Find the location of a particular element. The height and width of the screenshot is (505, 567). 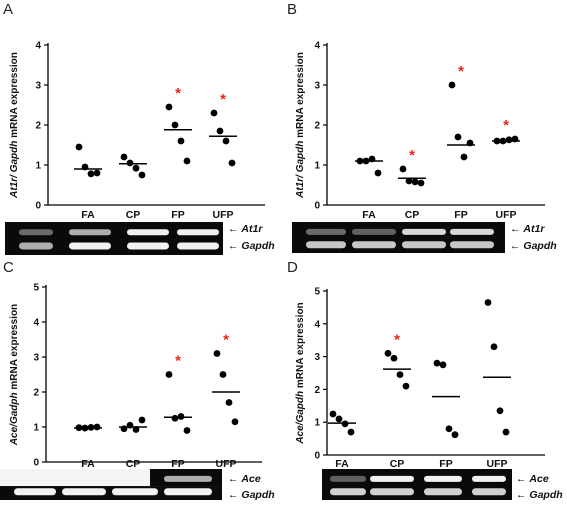

panel-letter: B is located at coordinates (292, 9).